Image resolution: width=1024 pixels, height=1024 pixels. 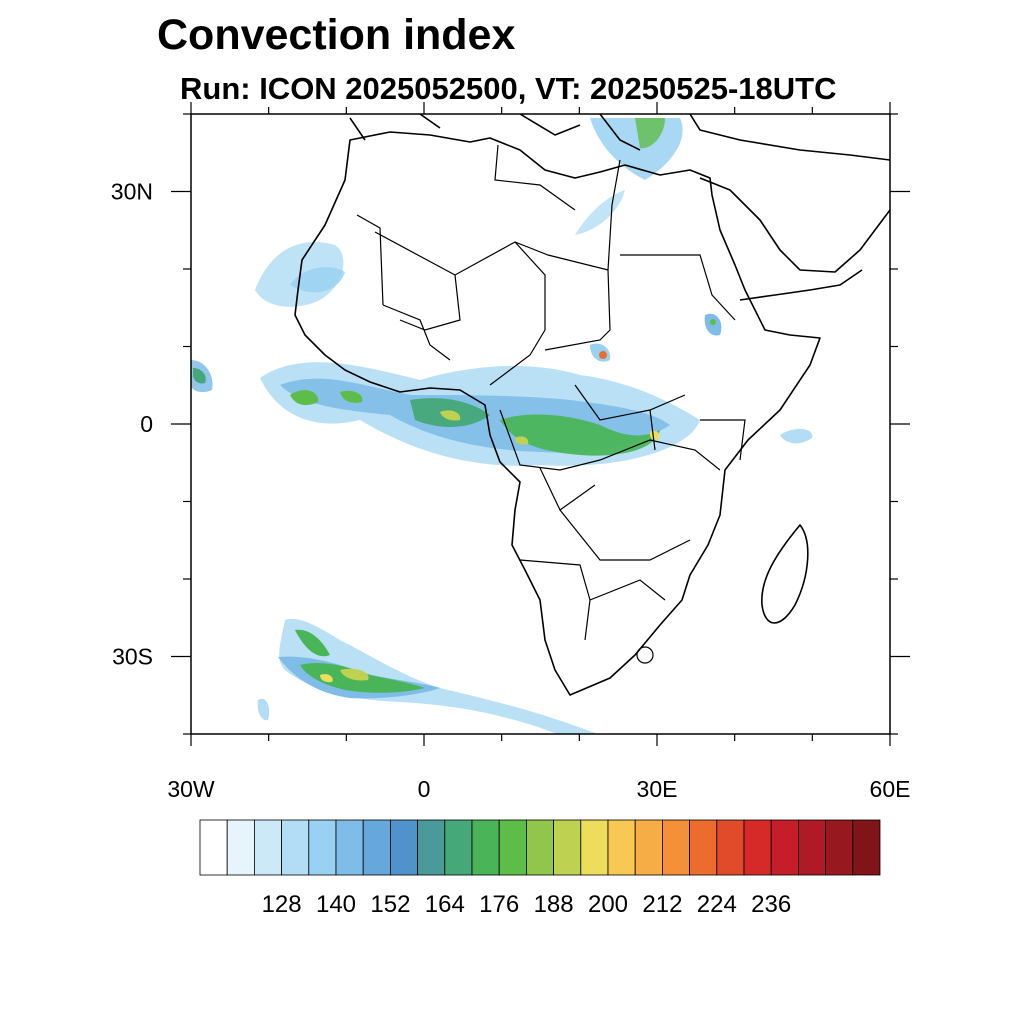 I want to click on x-tick-label: 60E, so click(x=890, y=789).